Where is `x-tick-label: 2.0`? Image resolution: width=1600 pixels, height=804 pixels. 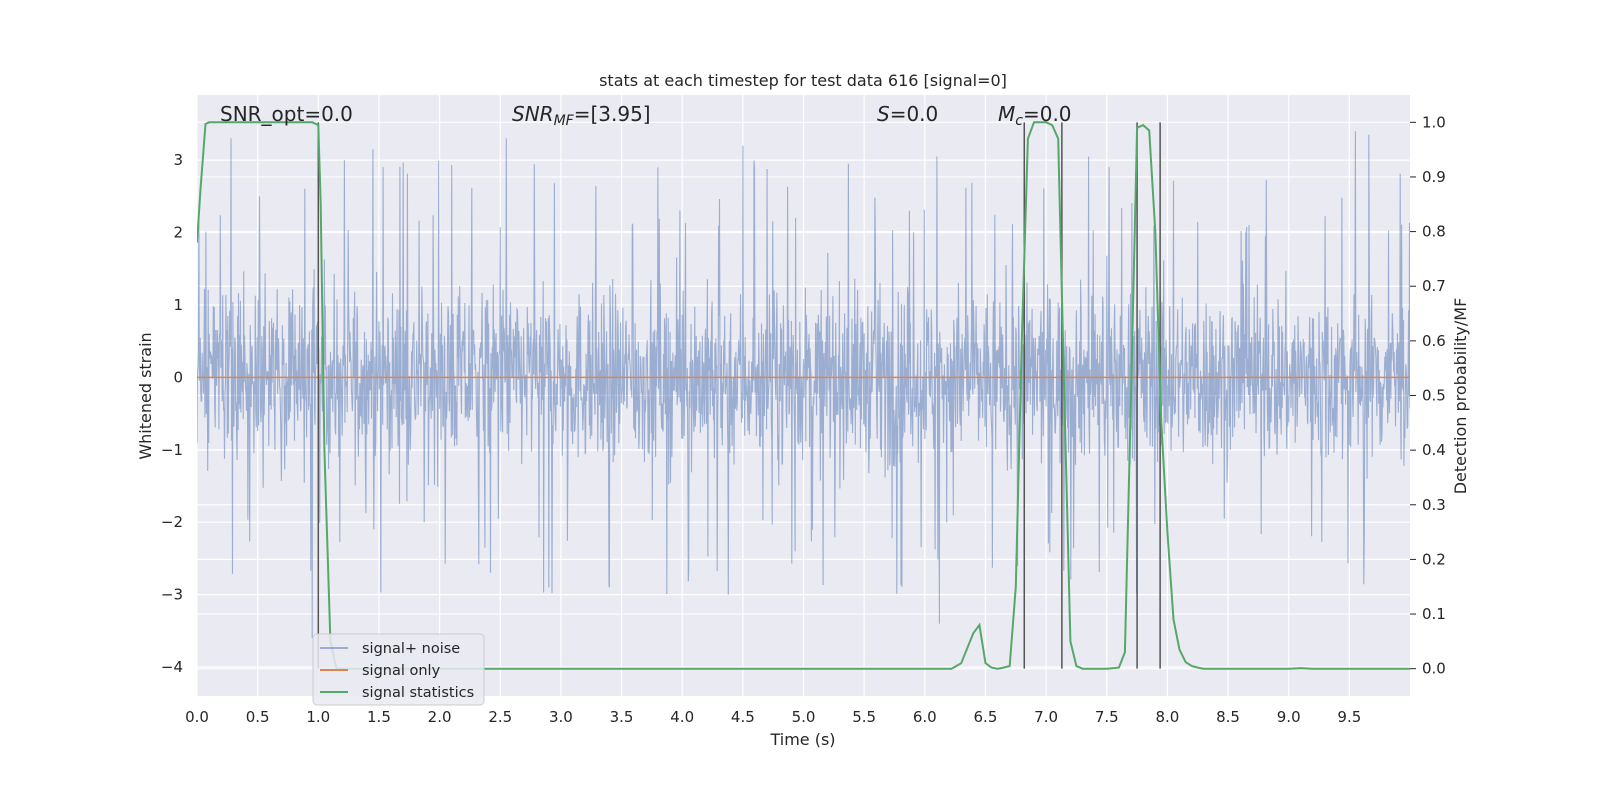 x-tick-label: 2.0 is located at coordinates (440, 717).